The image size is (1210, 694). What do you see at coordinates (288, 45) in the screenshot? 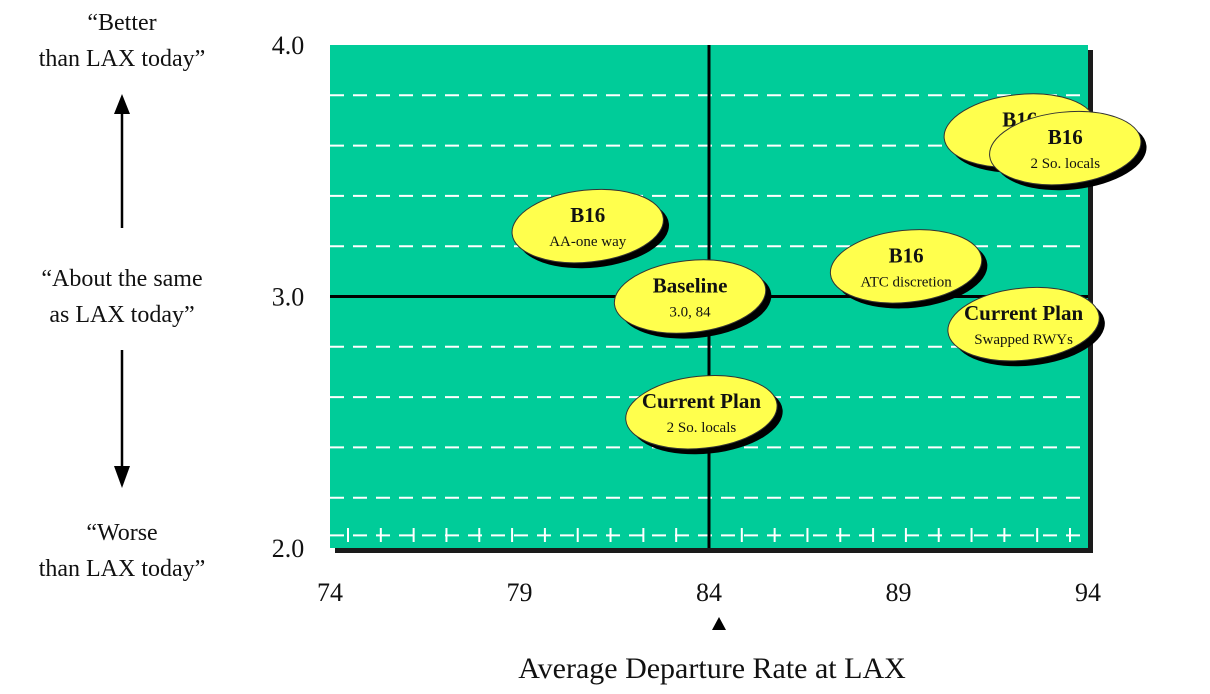
I see `y-tick-label: 4.0` at bounding box center [288, 45].